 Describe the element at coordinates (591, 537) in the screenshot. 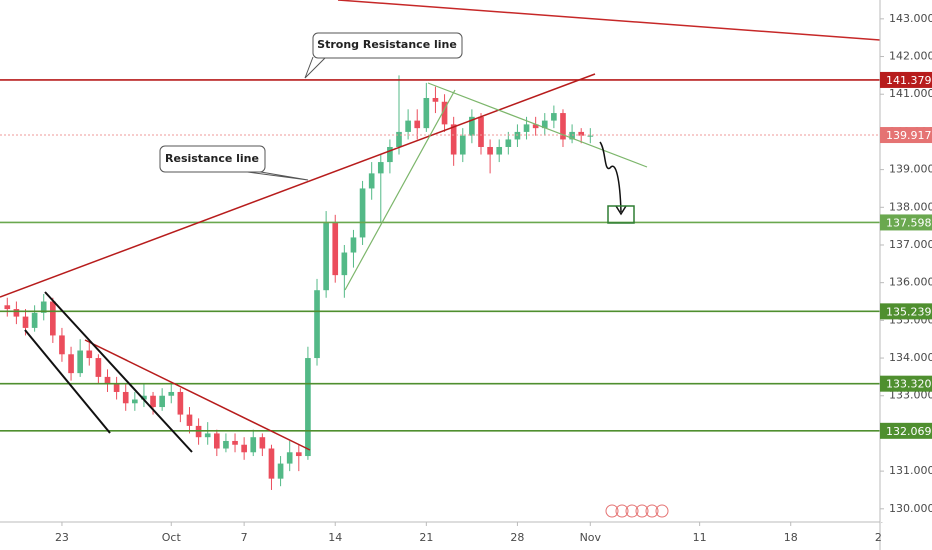

I see `x-tick-label: Nov` at that location.